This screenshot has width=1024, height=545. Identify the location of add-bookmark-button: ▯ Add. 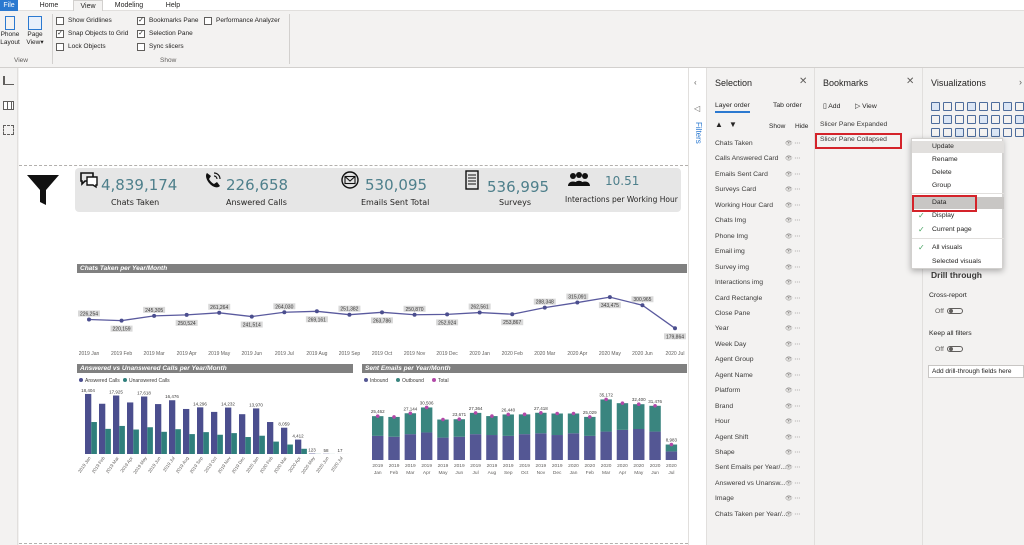
(831, 106).